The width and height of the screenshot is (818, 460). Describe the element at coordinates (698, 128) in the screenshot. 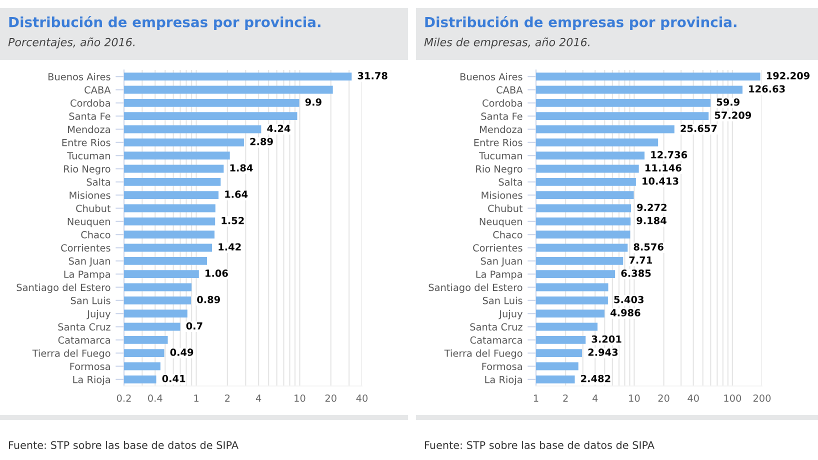

I see `data-label: 25.657` at that location.